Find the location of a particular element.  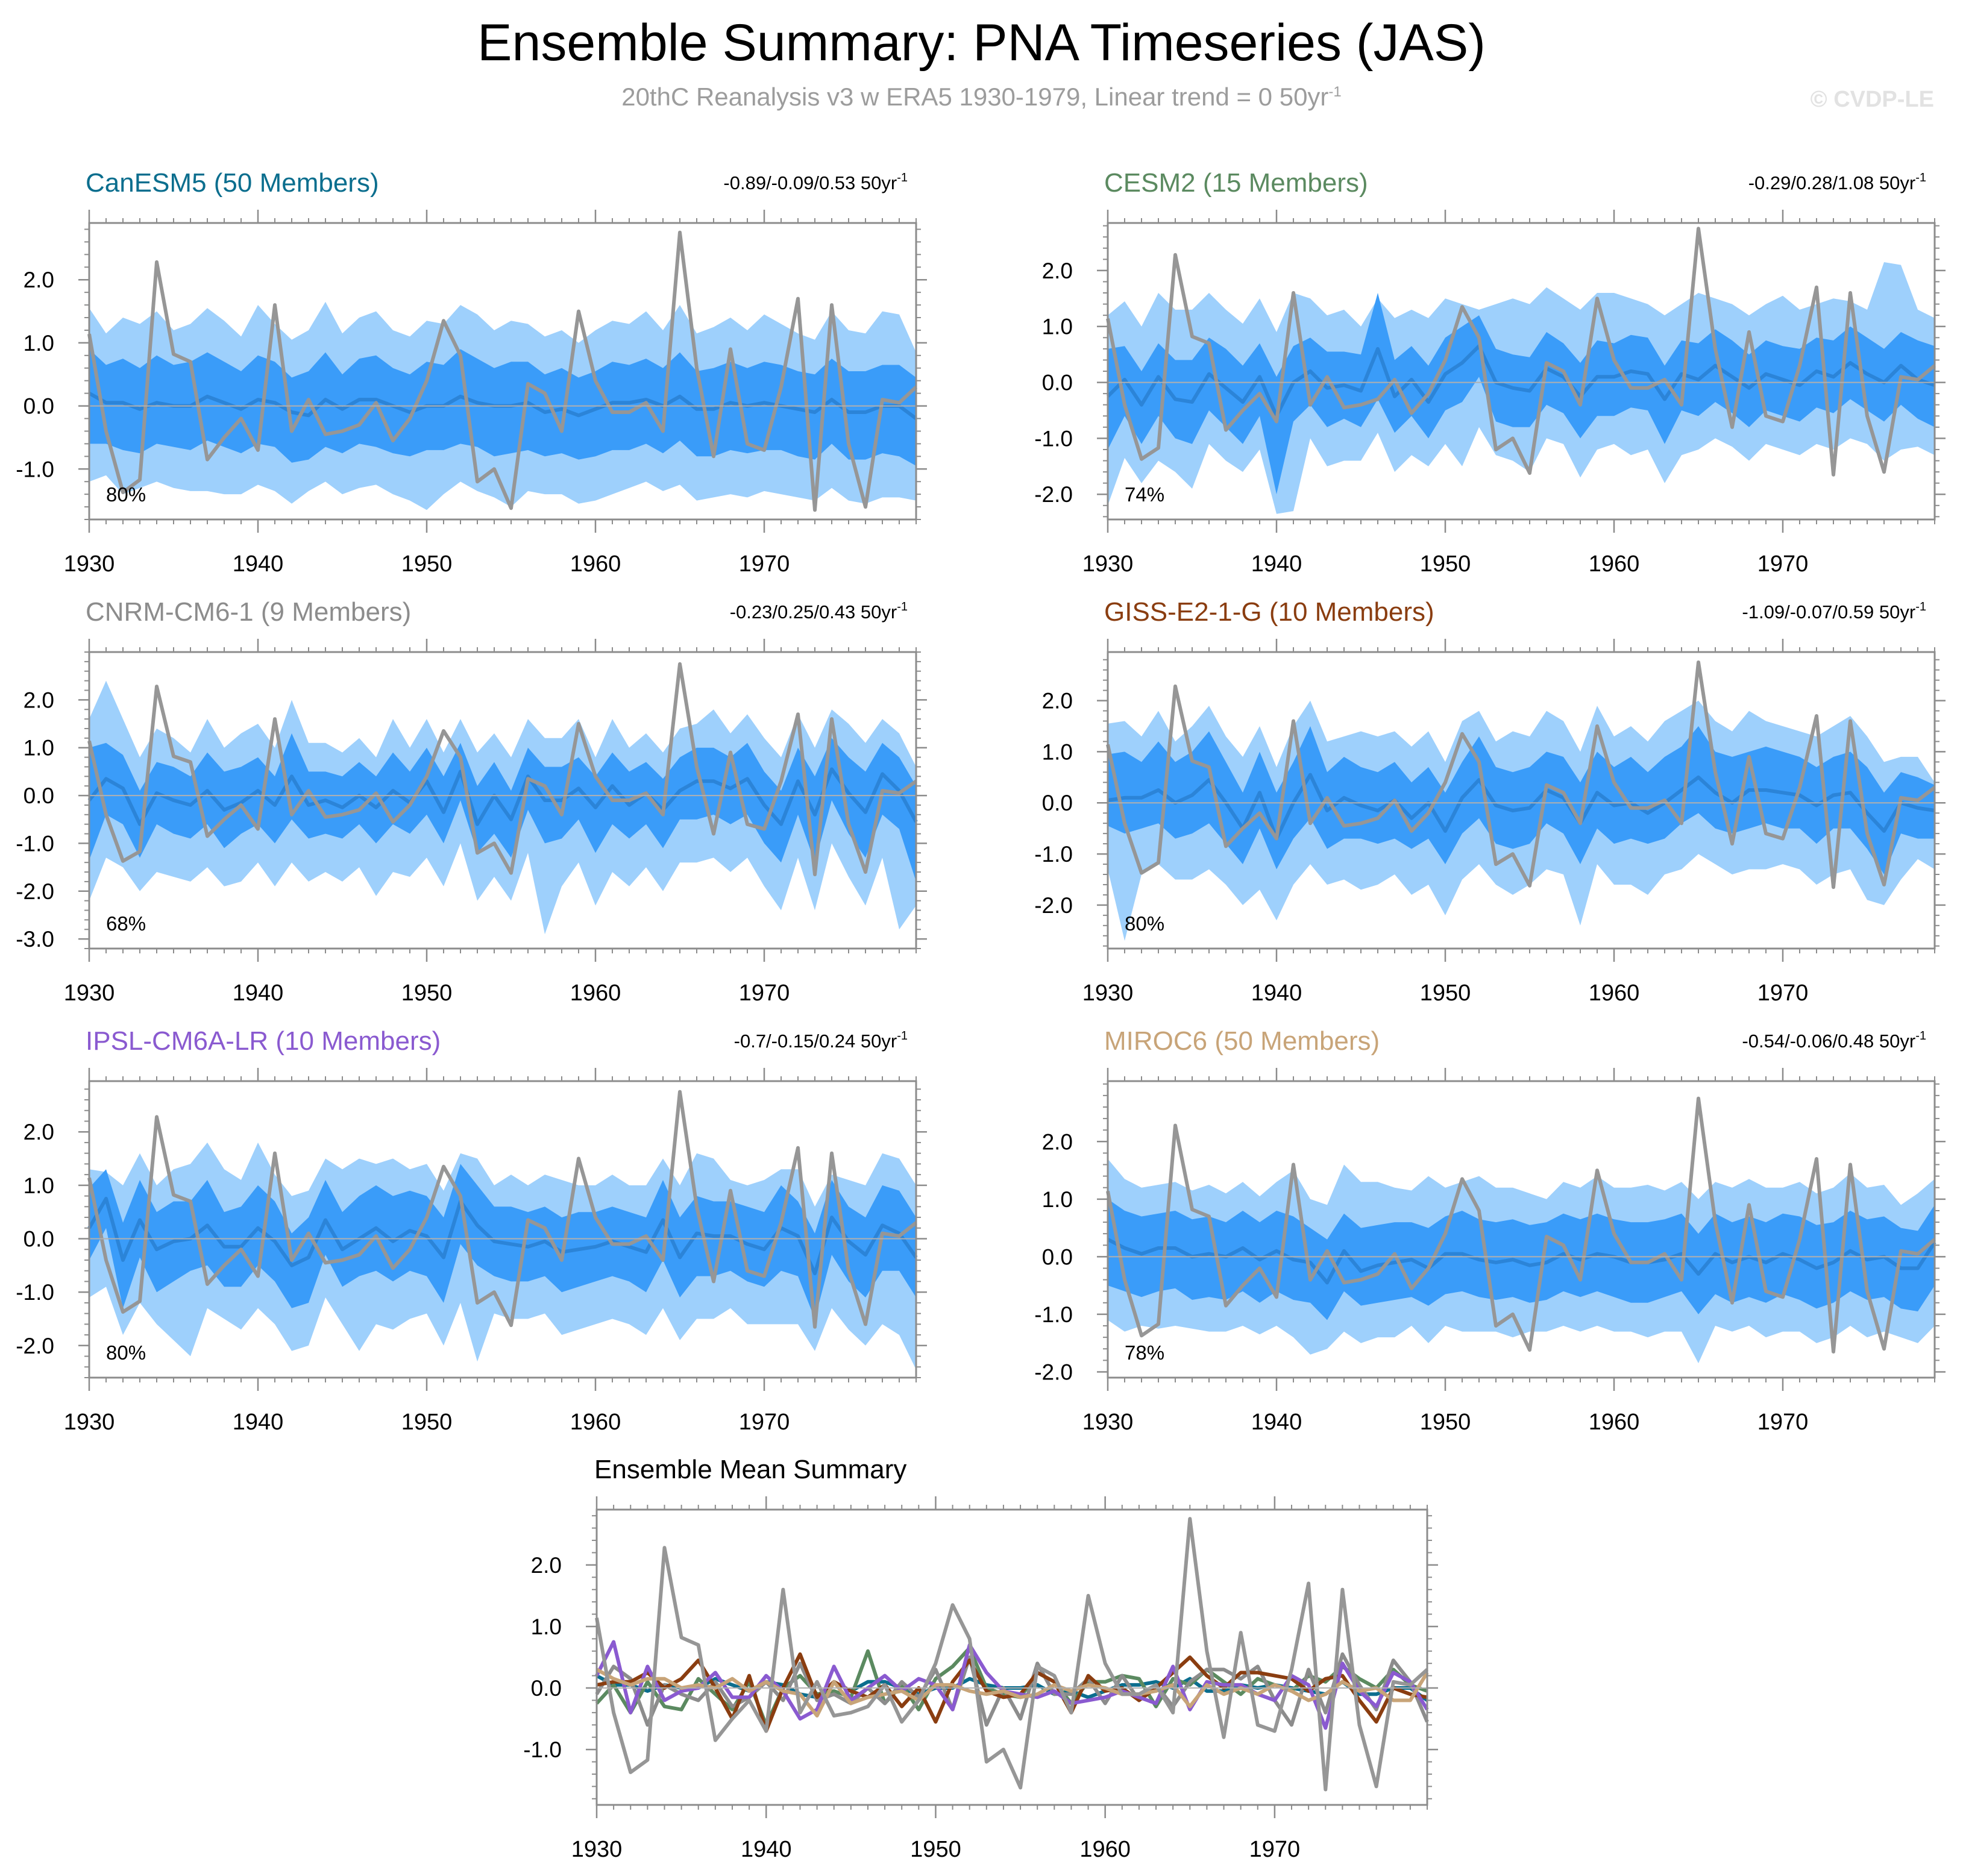

main-title: Ensemble Summary: PNA Timeseries (JAS) is located at coordinates (981, 43).